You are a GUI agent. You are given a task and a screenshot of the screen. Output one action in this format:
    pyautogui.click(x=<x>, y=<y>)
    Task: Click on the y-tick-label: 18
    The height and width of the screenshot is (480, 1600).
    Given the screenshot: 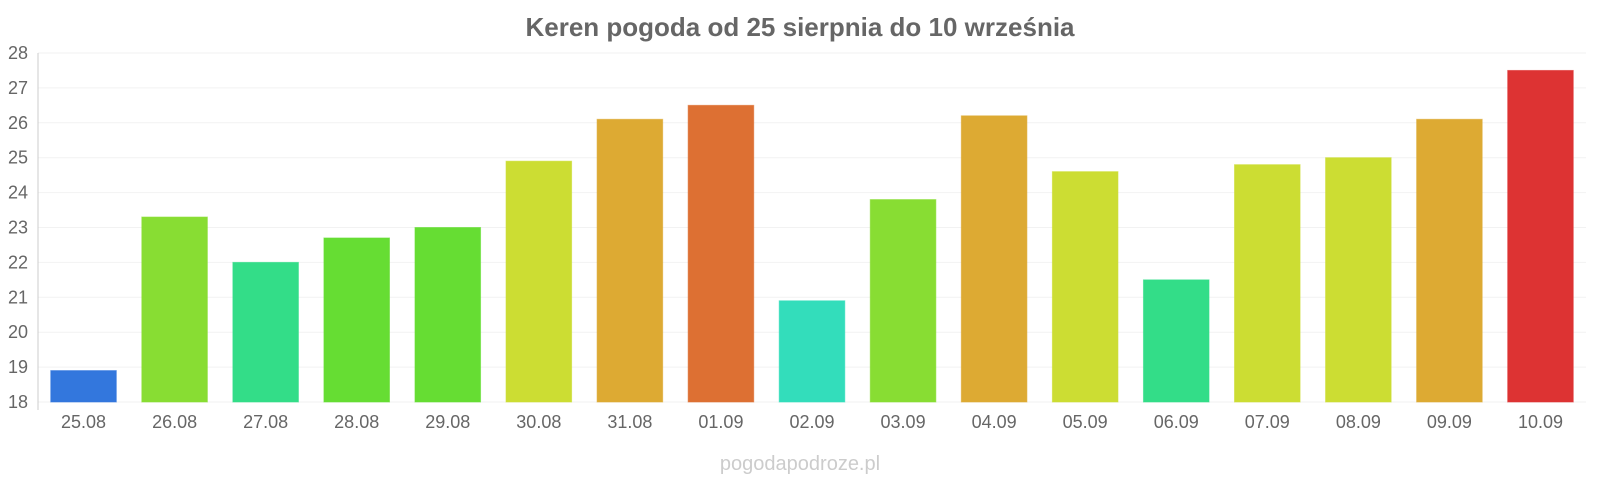 What is the action you would take?
    pyautogui.click(x=18, y=402)
    